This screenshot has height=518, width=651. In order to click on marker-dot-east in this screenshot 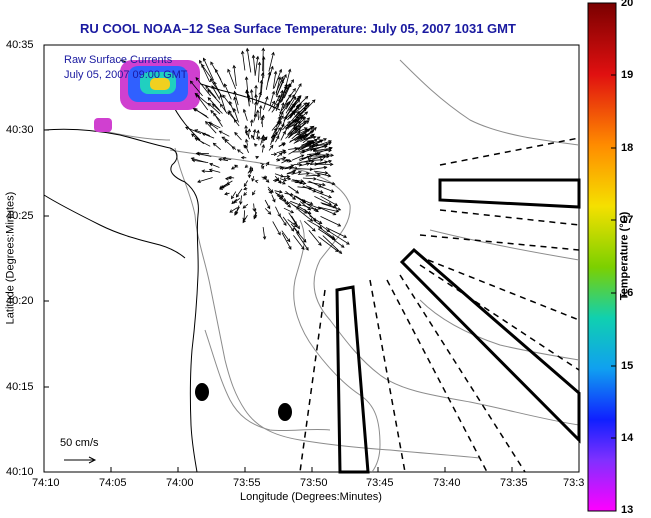, I will do `click(285, 412)`.